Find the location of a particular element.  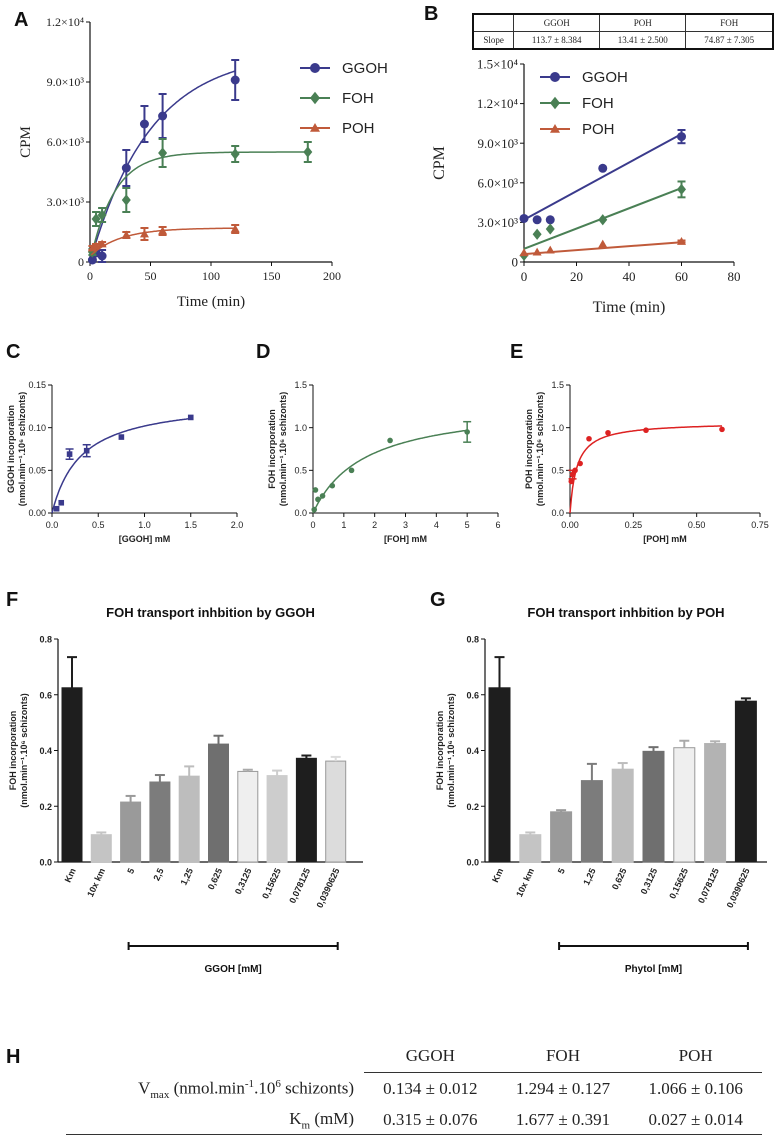

x-tick-label: 0.75 is located at coordinates (760, 525).